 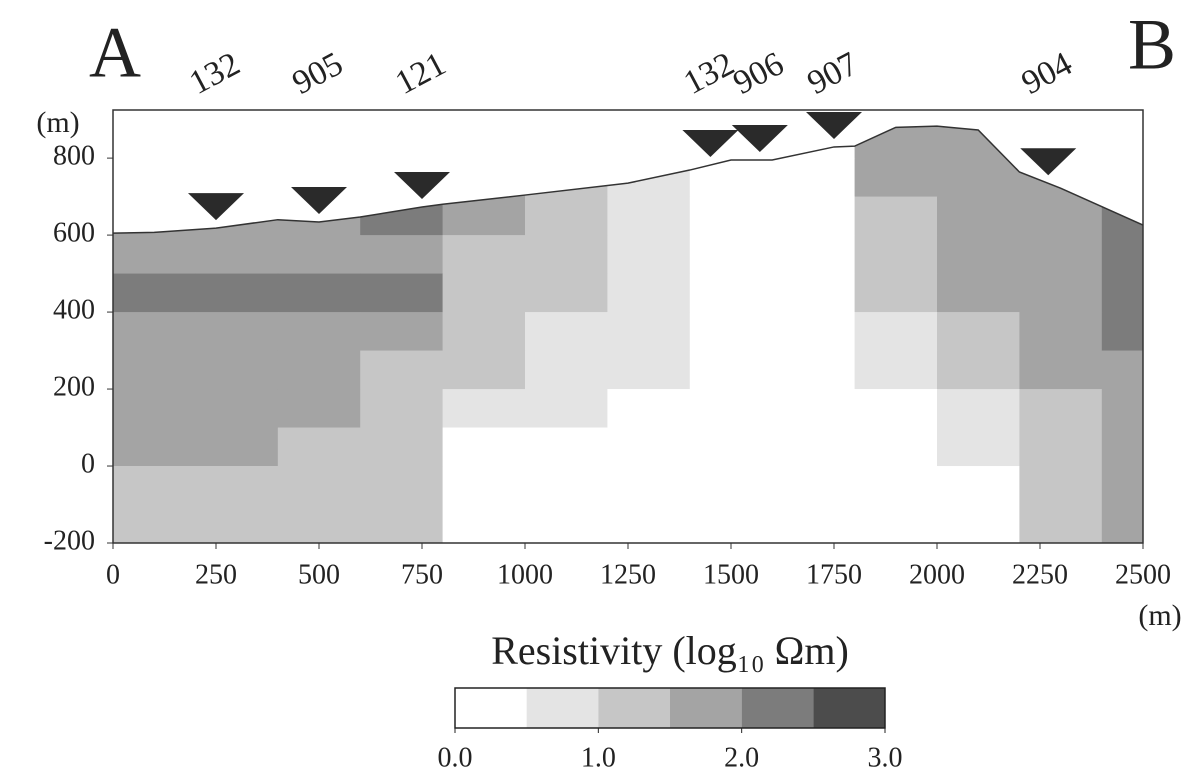 I want to click on station-label: 904, so click(x=1047, y=73).